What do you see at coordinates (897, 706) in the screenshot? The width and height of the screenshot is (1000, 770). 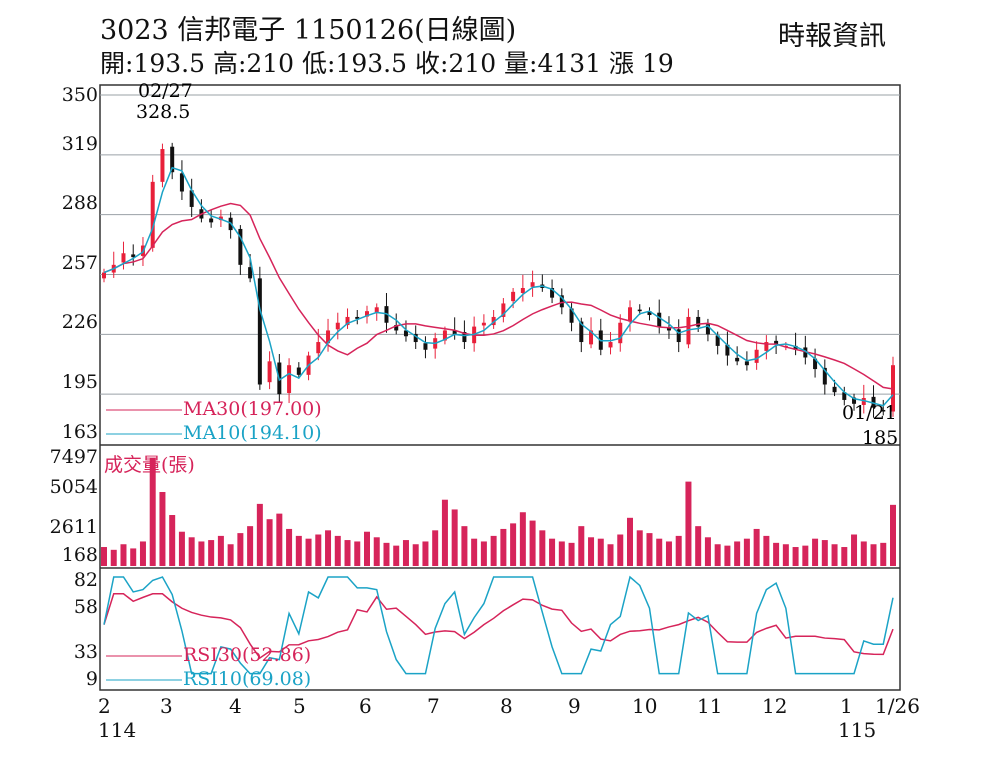 I see `x-tick: 1/26` at bounding box center [897, 706].